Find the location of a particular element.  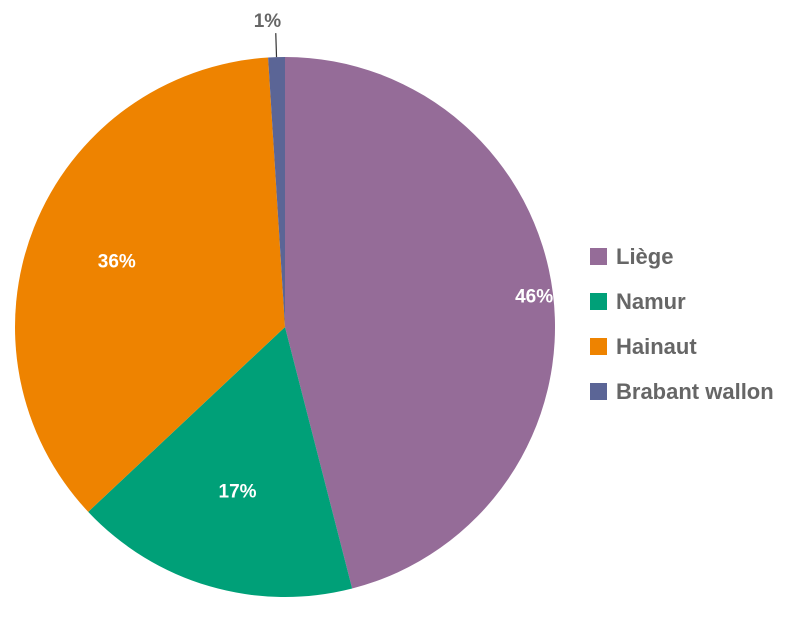

legend-item-liege: Liège is located at coordinates (631, 256).